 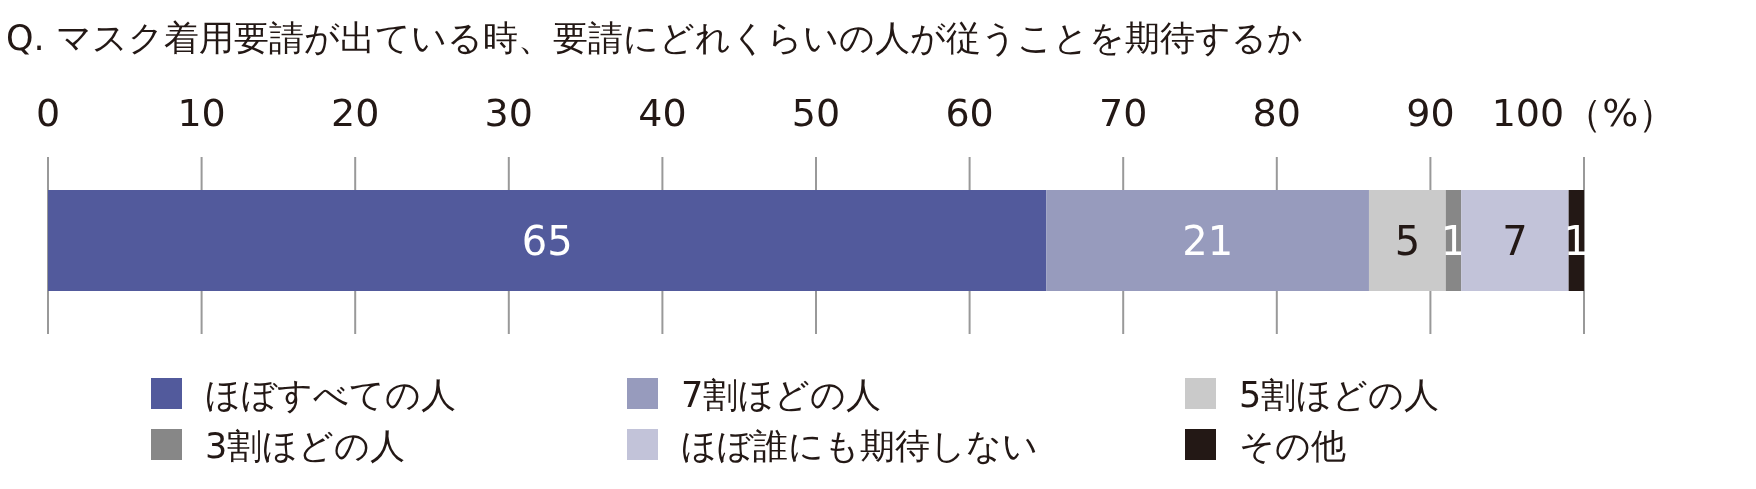 What do you see at coordinates (654, 38) in the screenshot?
I see `chart-title: Q. マスク着用要請が出ている時、要請にどれくらいの人が従うことを期待するか` at bounding box center [654, 38].